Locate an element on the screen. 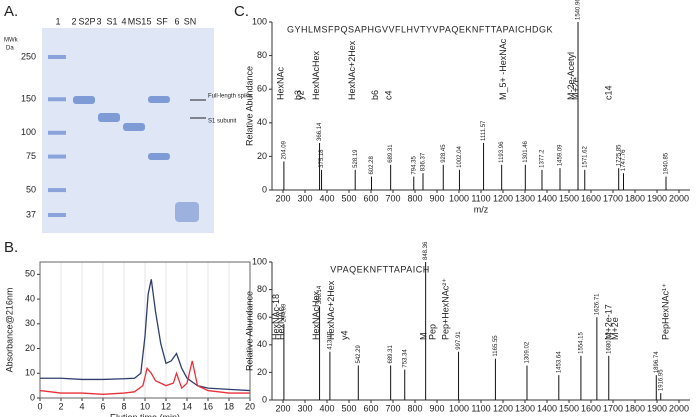 This screenshot has height=417, width=700. y-tick-label: 20 is located at coordinates (262, 156).